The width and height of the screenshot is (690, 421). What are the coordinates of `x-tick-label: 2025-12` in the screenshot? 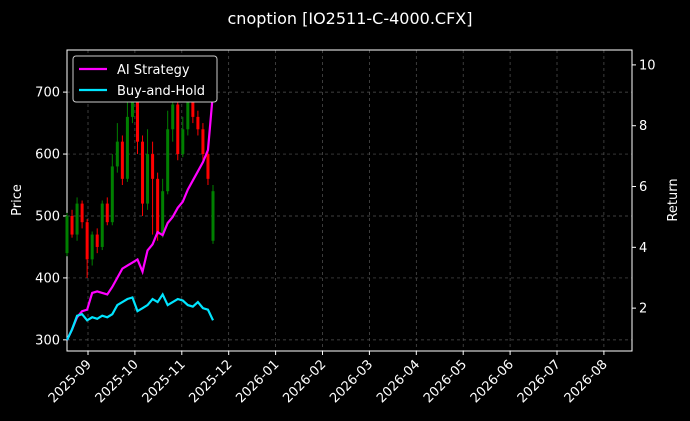 It's located at (211, 381).